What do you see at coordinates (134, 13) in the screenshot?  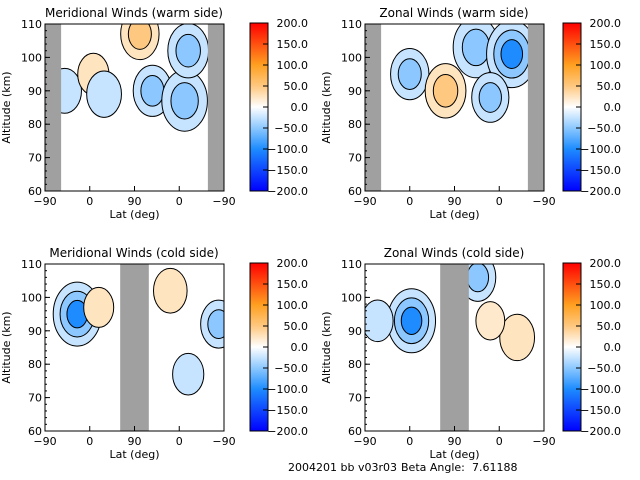 I see `chart-title: Meridional Winds (warm side)` at bounding box center [134, 13].